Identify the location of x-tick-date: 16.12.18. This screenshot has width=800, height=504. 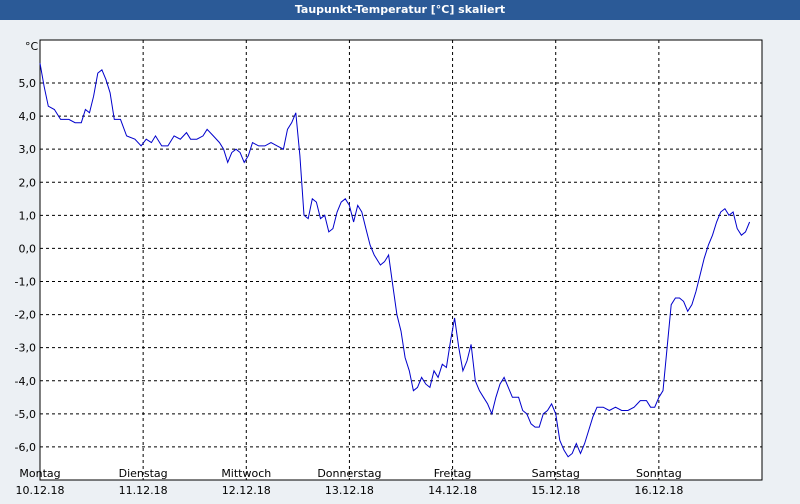
(658, 490).